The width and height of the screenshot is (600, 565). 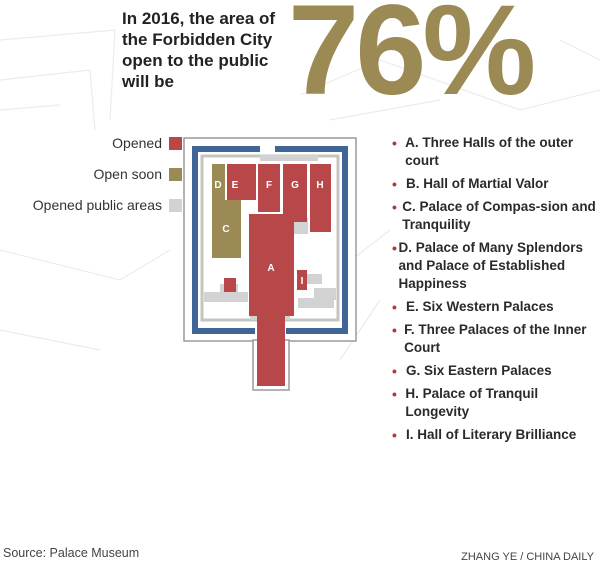 What do you see at coordinates (235, 185) in the screenshot?
I see `map-label-e: E` at bounding box center [235, 185].